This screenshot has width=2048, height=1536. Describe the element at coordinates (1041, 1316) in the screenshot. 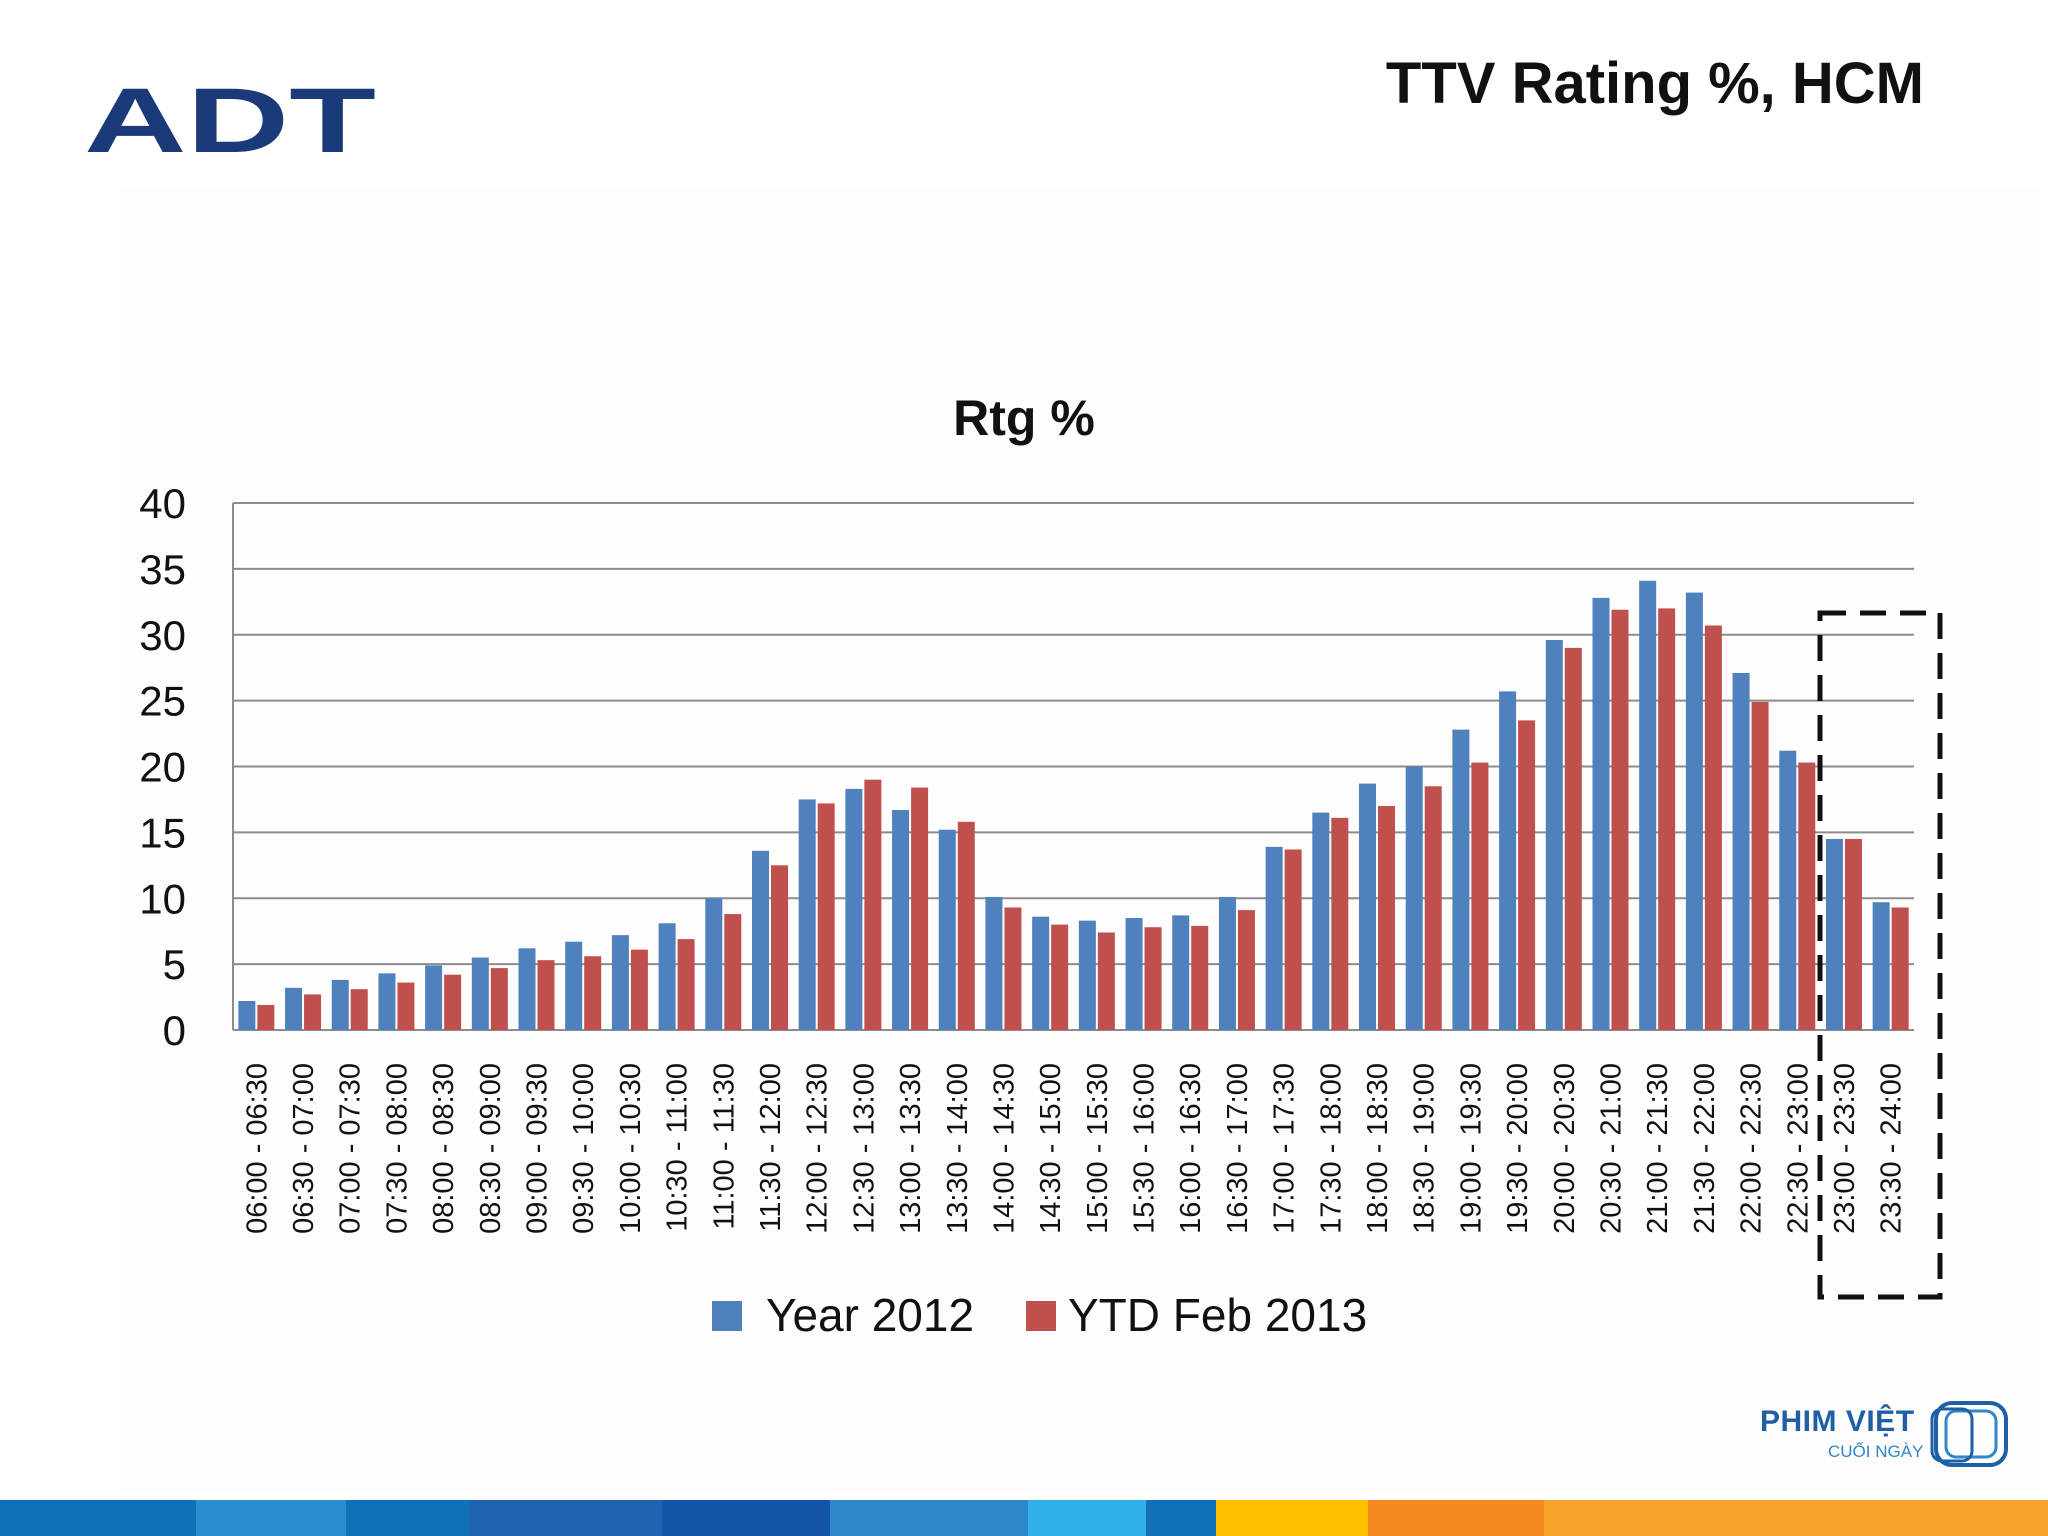

I see `legend-swatch-ytd-feb-2013` at that location.